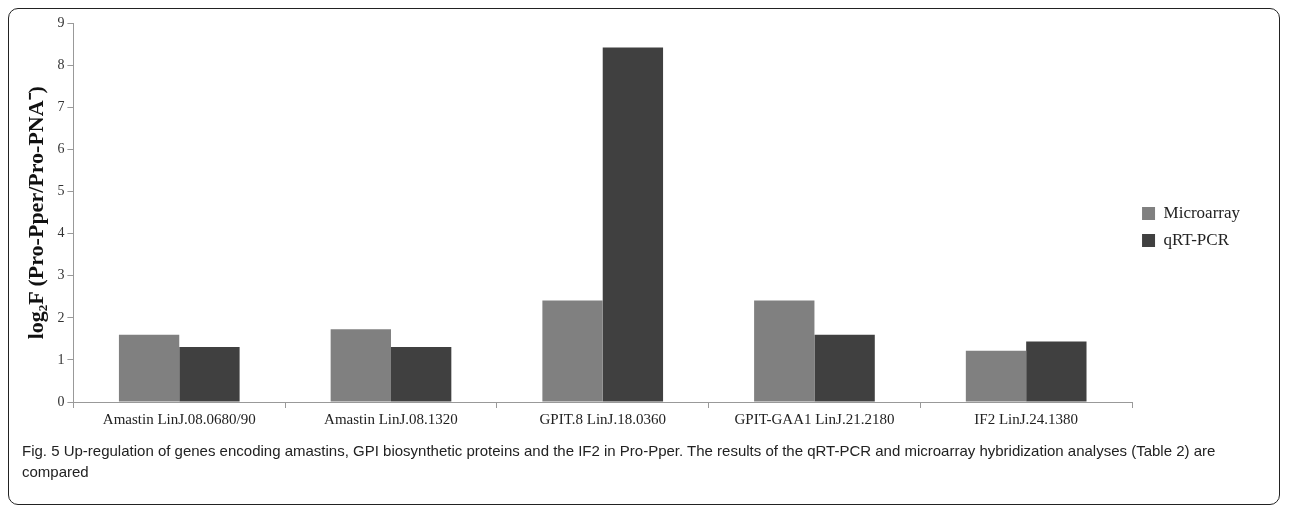  I want to click on x-tick-label: GPIT.8 LinJ.18.0360, so click(602, 418).